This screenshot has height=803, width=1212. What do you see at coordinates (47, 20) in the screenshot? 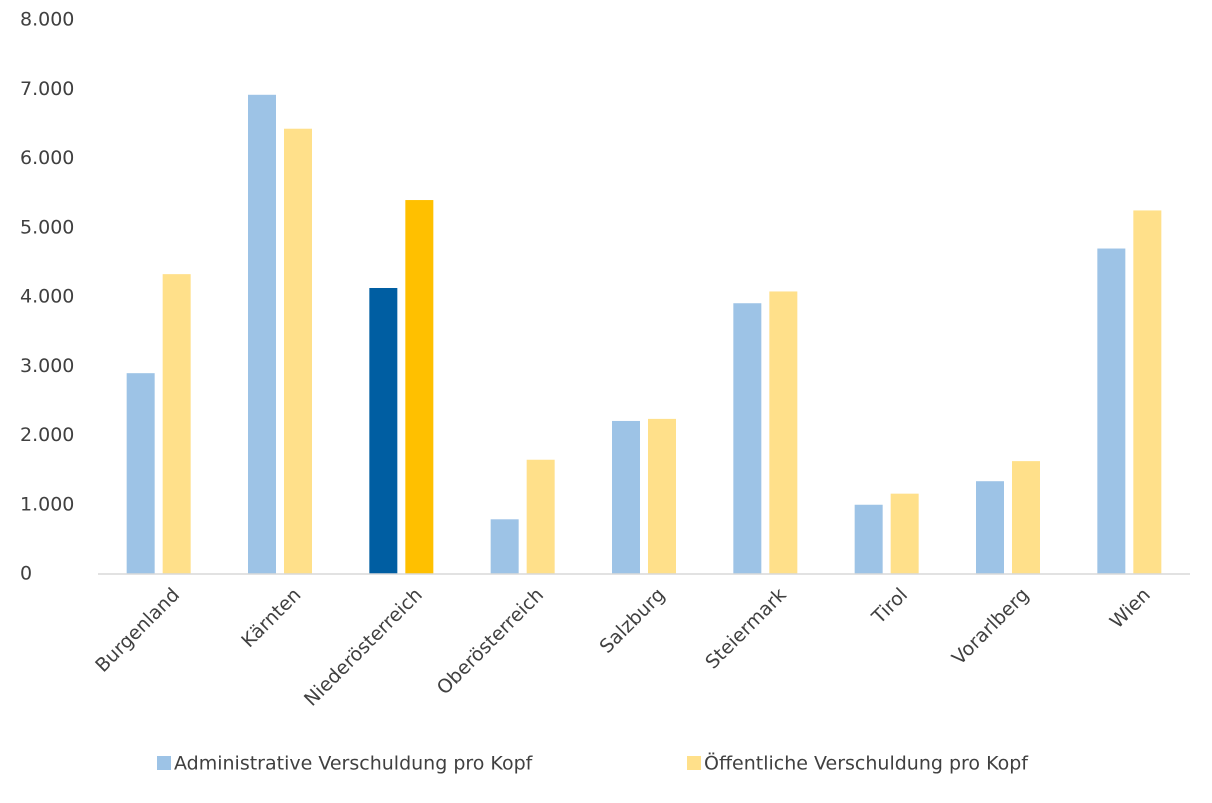
I see `y-tick-label: 8.000` at bounding box center [47, 20].